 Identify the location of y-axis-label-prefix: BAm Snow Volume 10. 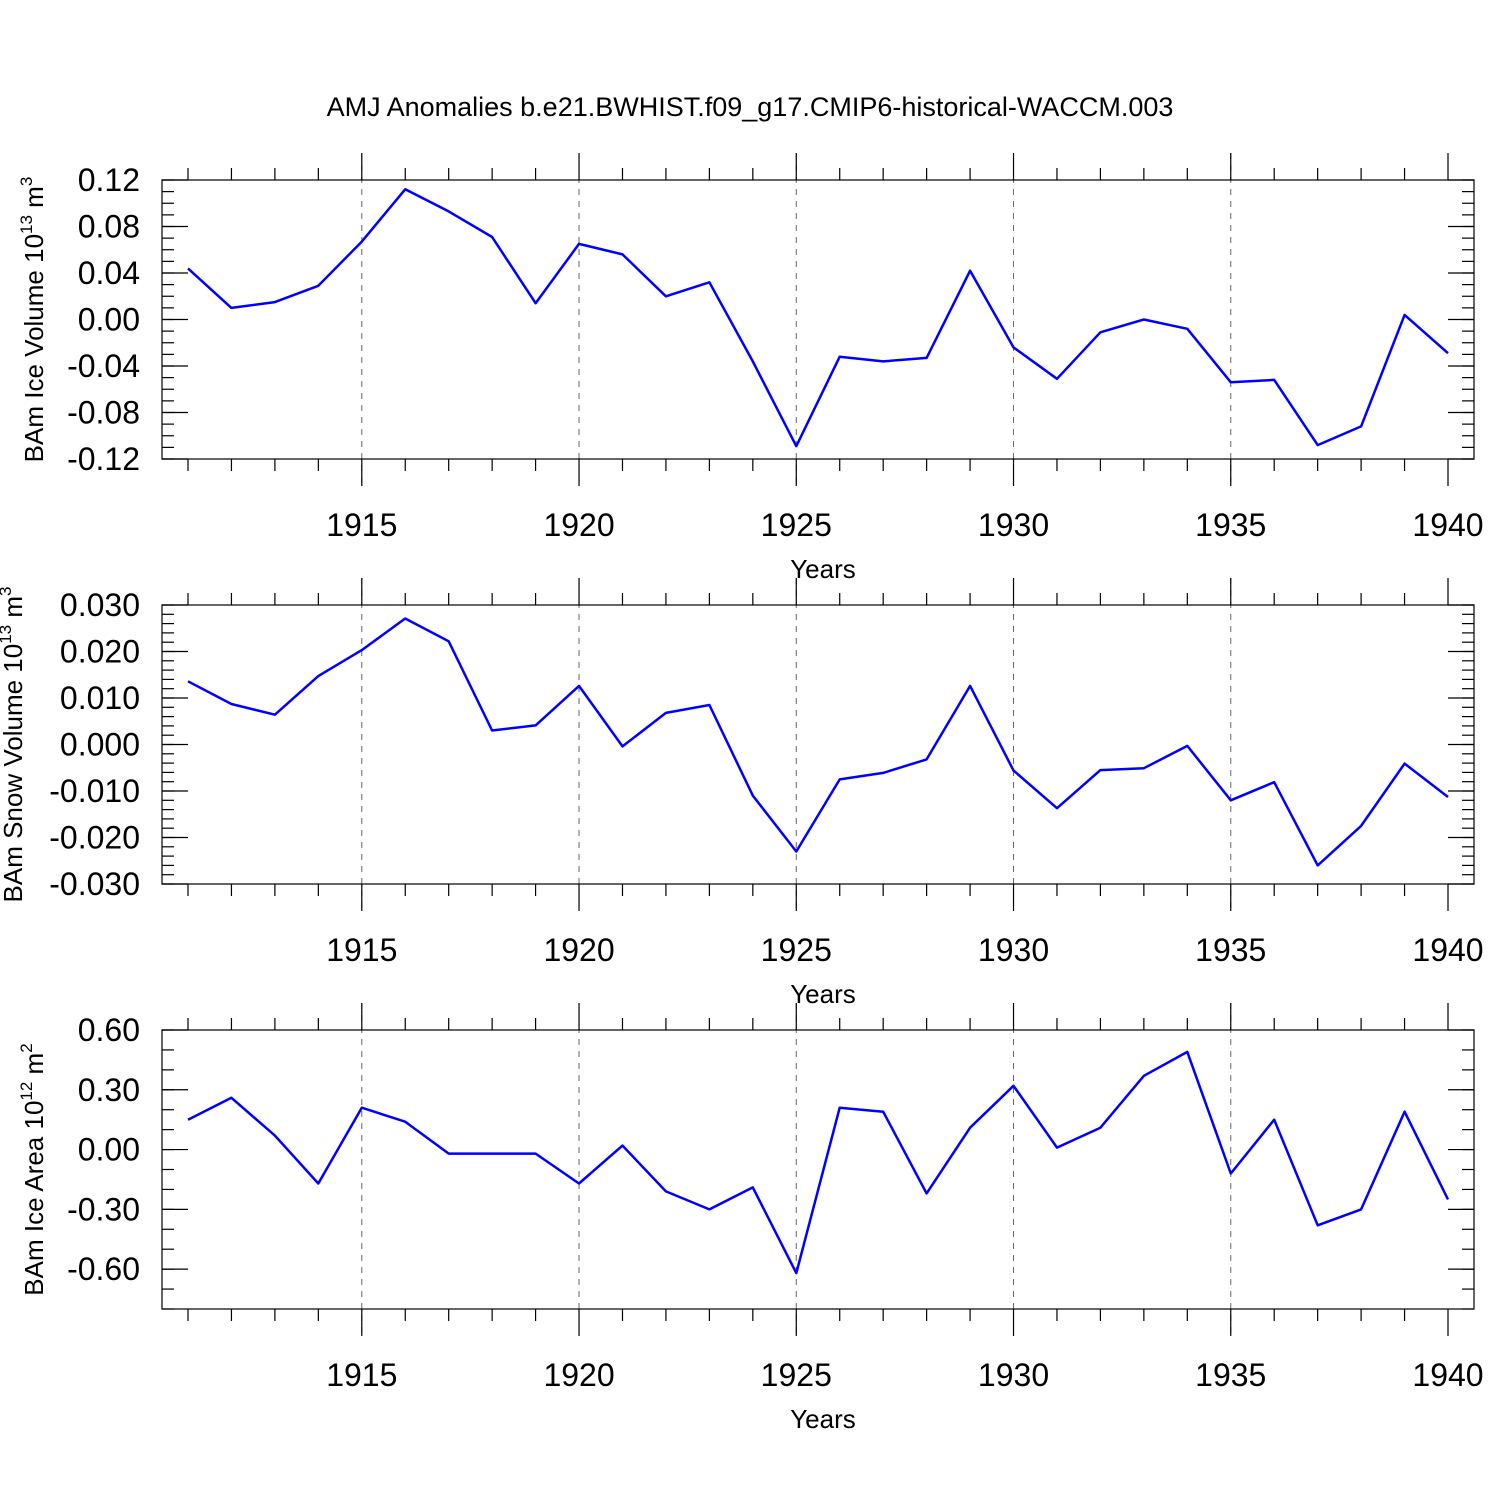
(14, 773).